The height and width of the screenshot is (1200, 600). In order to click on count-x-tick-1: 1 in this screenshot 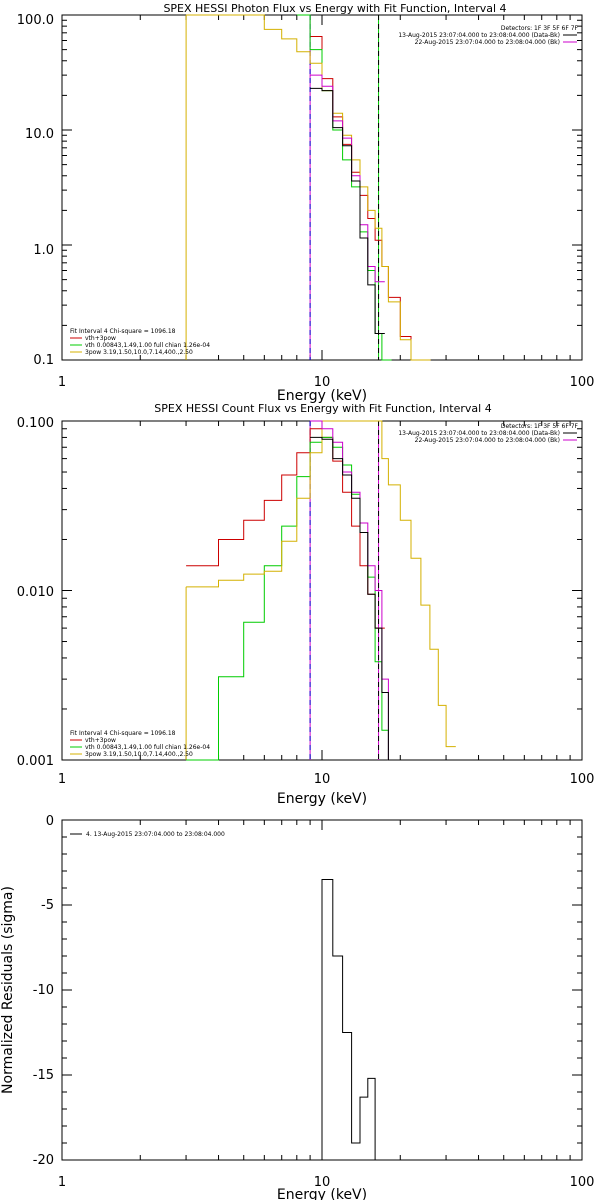, I will do `click(62, 779)`.